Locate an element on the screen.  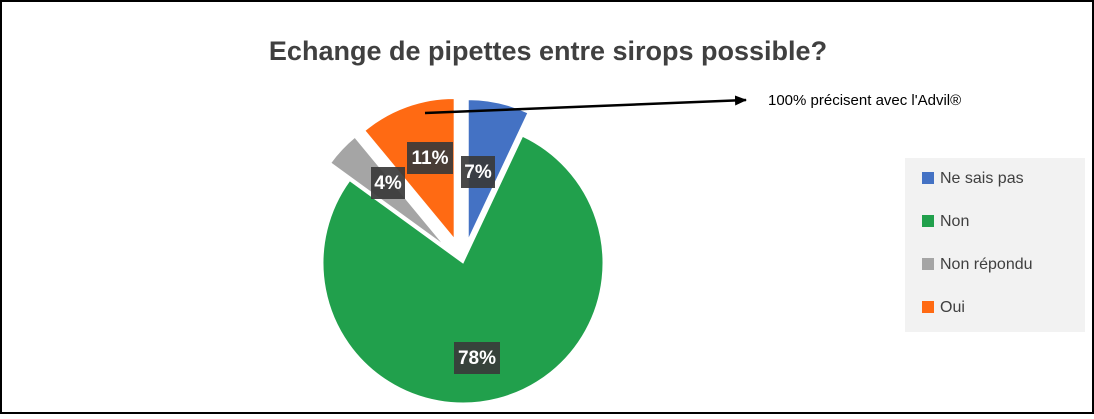
legend: Ne sais pas Non Non répondu Oui is located at coordinates (977, 243).